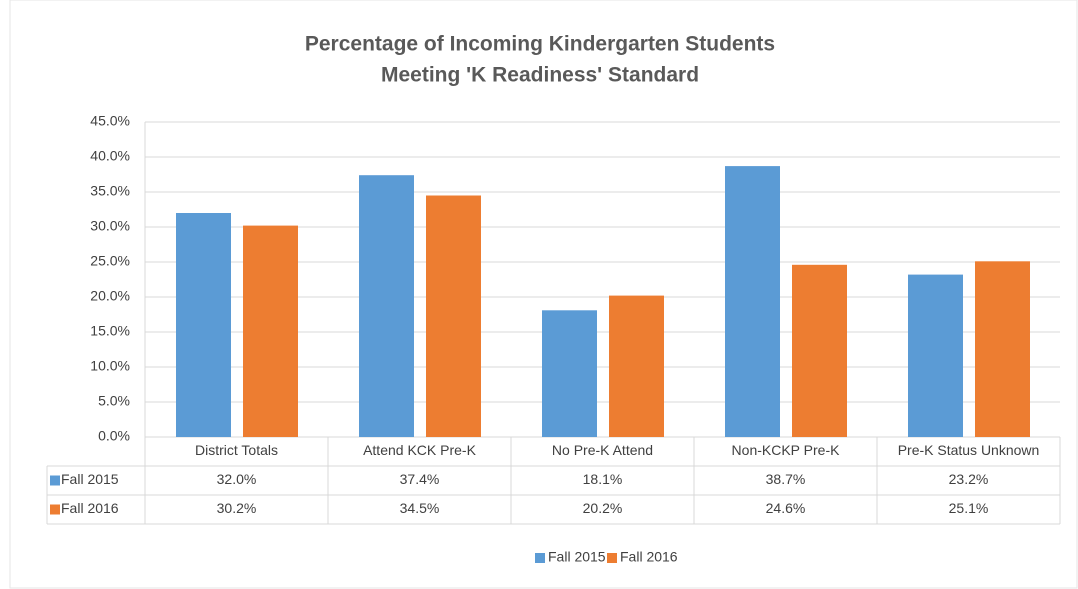  What do you see at coordinates (969, 508) in the screenshot?
I see `table-value: 25.1%` at bounding box center [969, 508].